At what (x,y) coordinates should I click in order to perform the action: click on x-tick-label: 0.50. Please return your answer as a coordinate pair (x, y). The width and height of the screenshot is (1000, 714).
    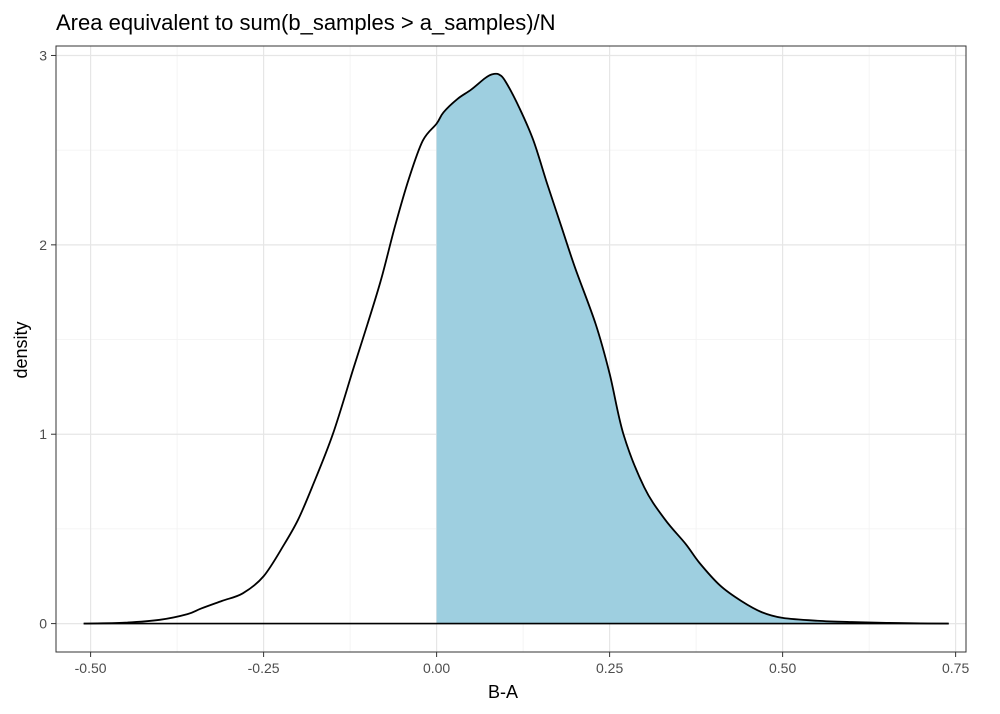
    Looking at the image, I should click on (782, 668).